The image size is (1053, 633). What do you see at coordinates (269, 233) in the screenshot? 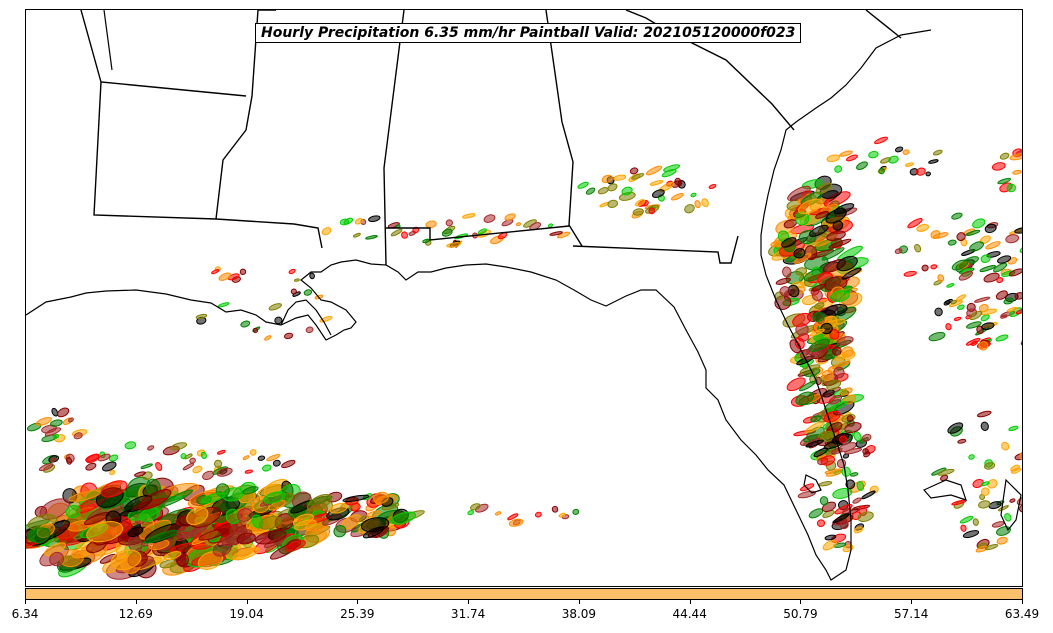
I see `border-ms-south` at bounding box center [269, 233].